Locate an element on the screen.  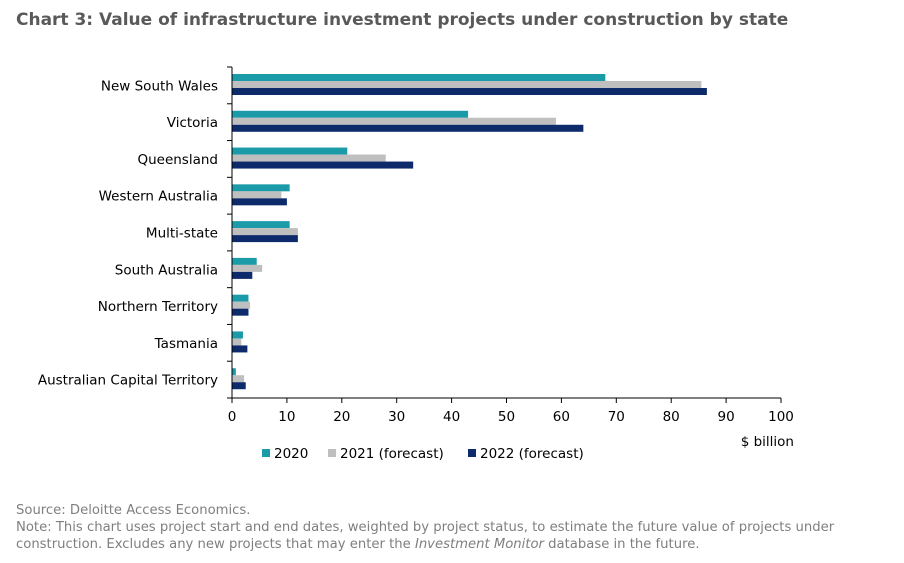
bar-western-australia-2020 is located at coordinates (261, 188).